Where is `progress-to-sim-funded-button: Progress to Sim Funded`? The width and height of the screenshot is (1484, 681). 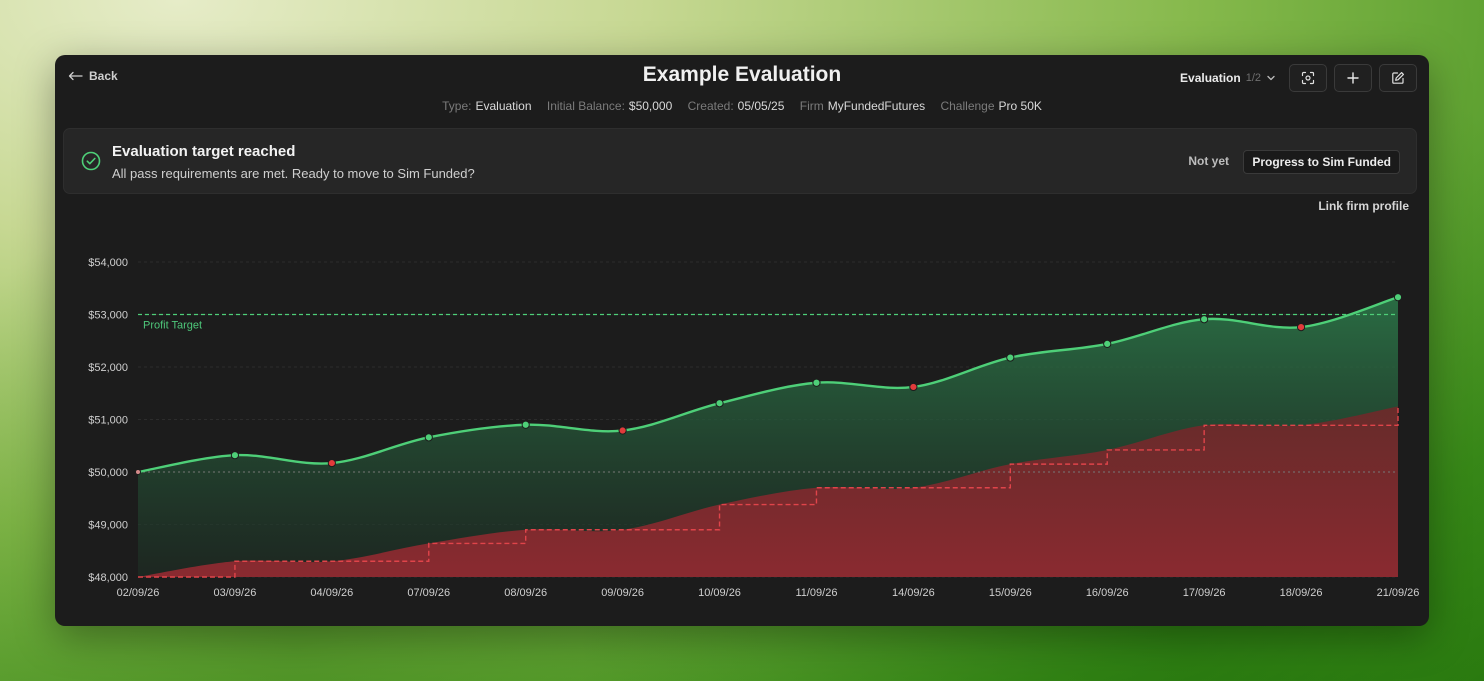
progress-to-sim-funded-button: Progress to Sim Funded is located at coordinates (1321, 162).